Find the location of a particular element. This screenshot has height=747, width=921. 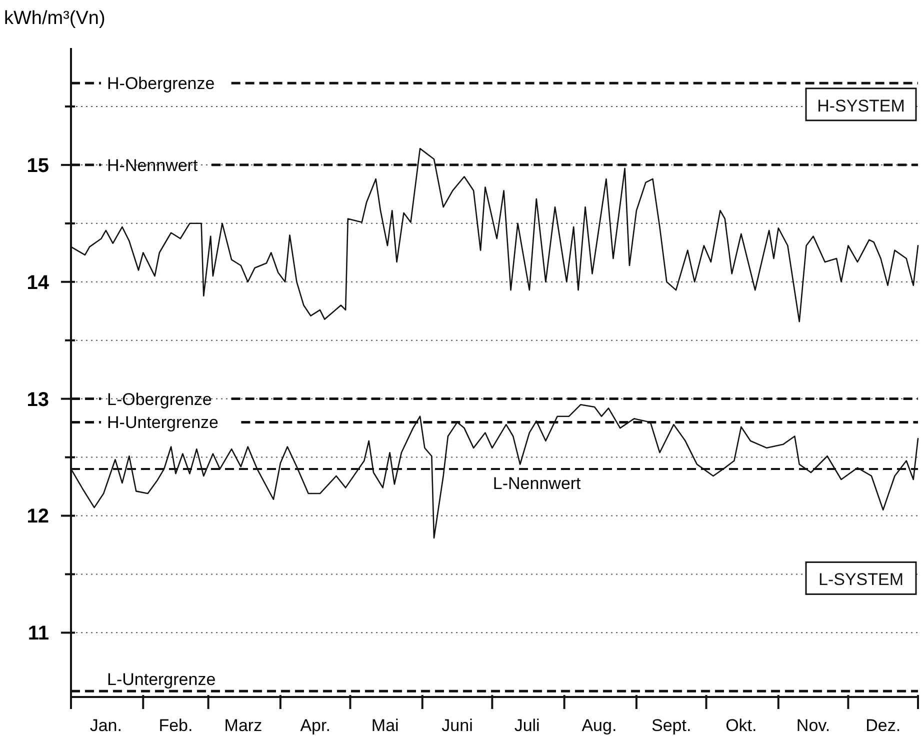

text: H-SYSTEM is located at coordinates (861, 106).